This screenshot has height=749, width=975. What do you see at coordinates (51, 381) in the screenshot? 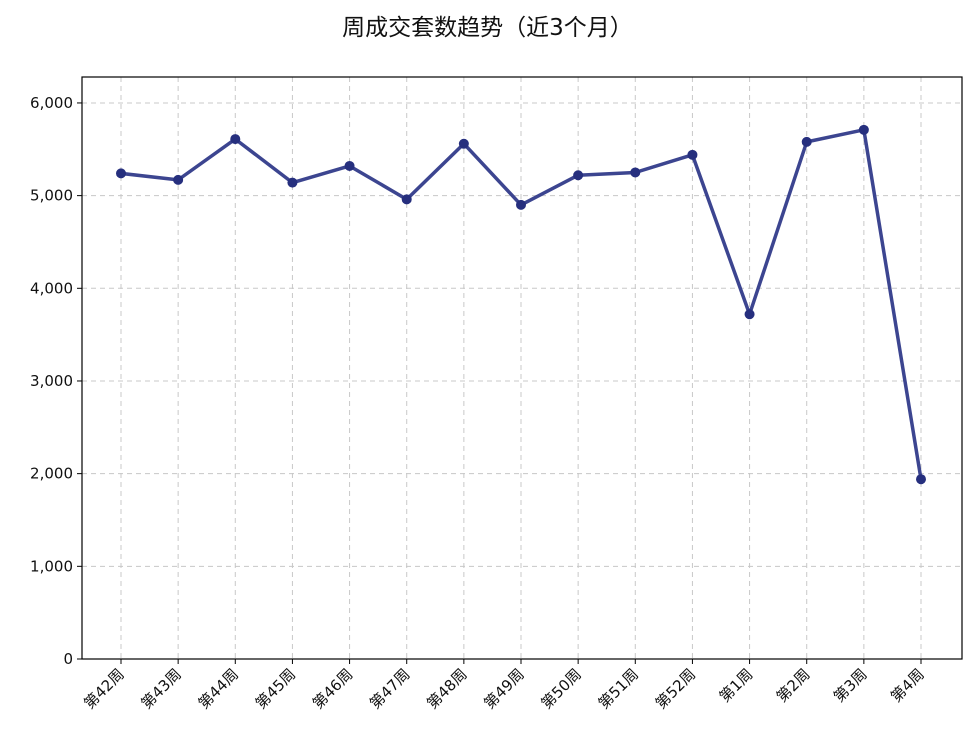
I see `y-tick-label: 3,000` at bounding box center [51, 381].